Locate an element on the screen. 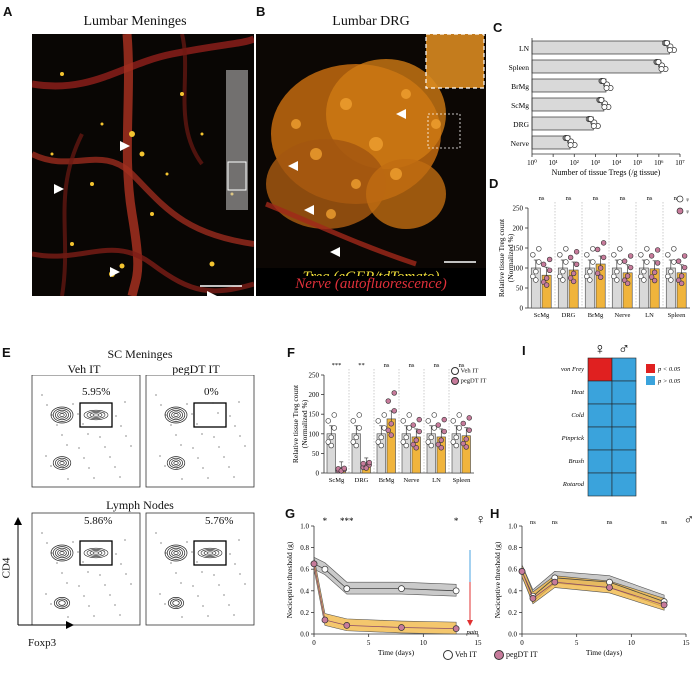 The image size is (699, 673). tick-label-x: 5 is located at coordinates (369, 643).